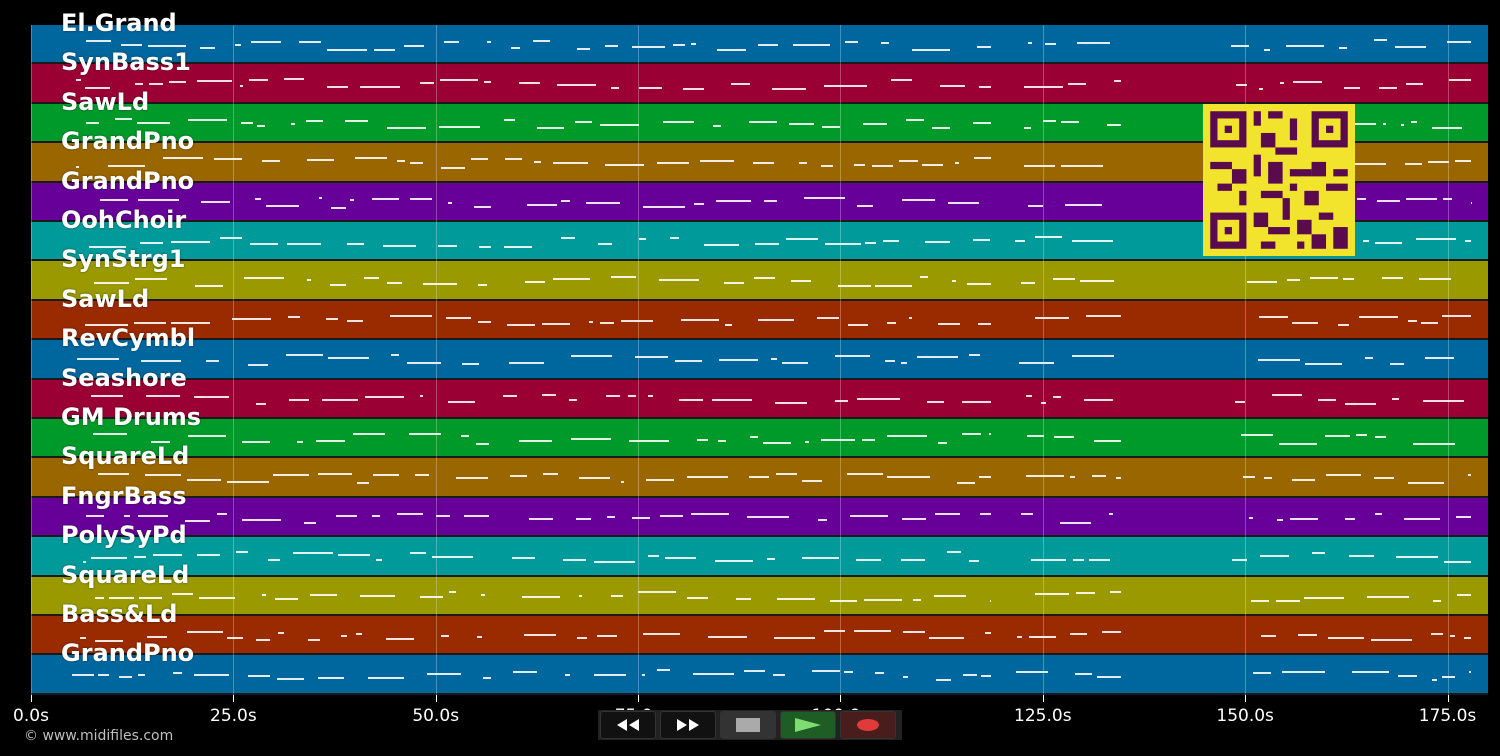 Image resolution: width=1500 pixels, height=756 pixels. I want to click on track-label: RevCymbl, so click(128, 338).